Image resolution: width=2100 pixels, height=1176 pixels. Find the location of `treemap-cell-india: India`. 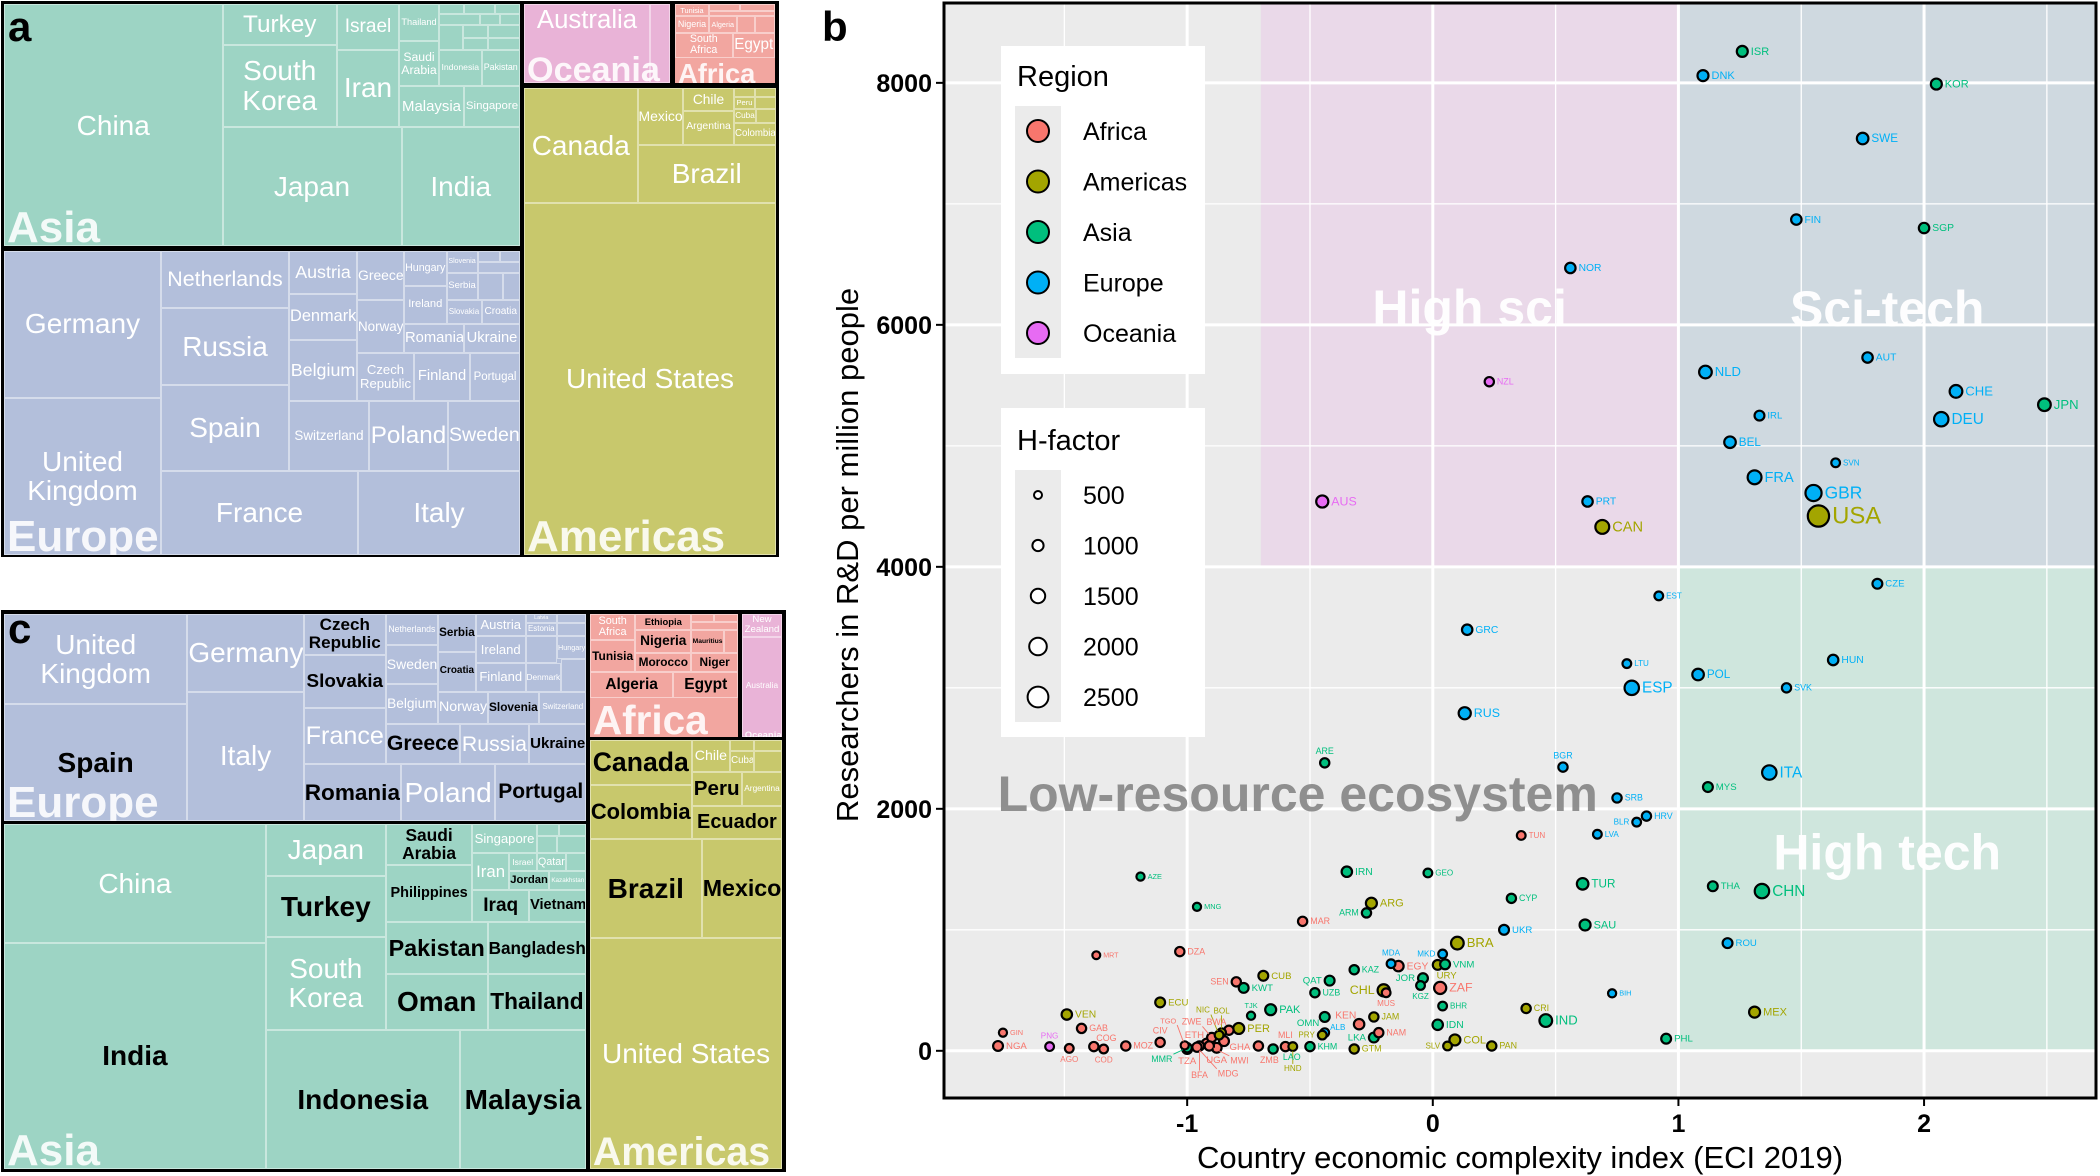

treemap-cell-india: India is located at coordinates (460, 186).